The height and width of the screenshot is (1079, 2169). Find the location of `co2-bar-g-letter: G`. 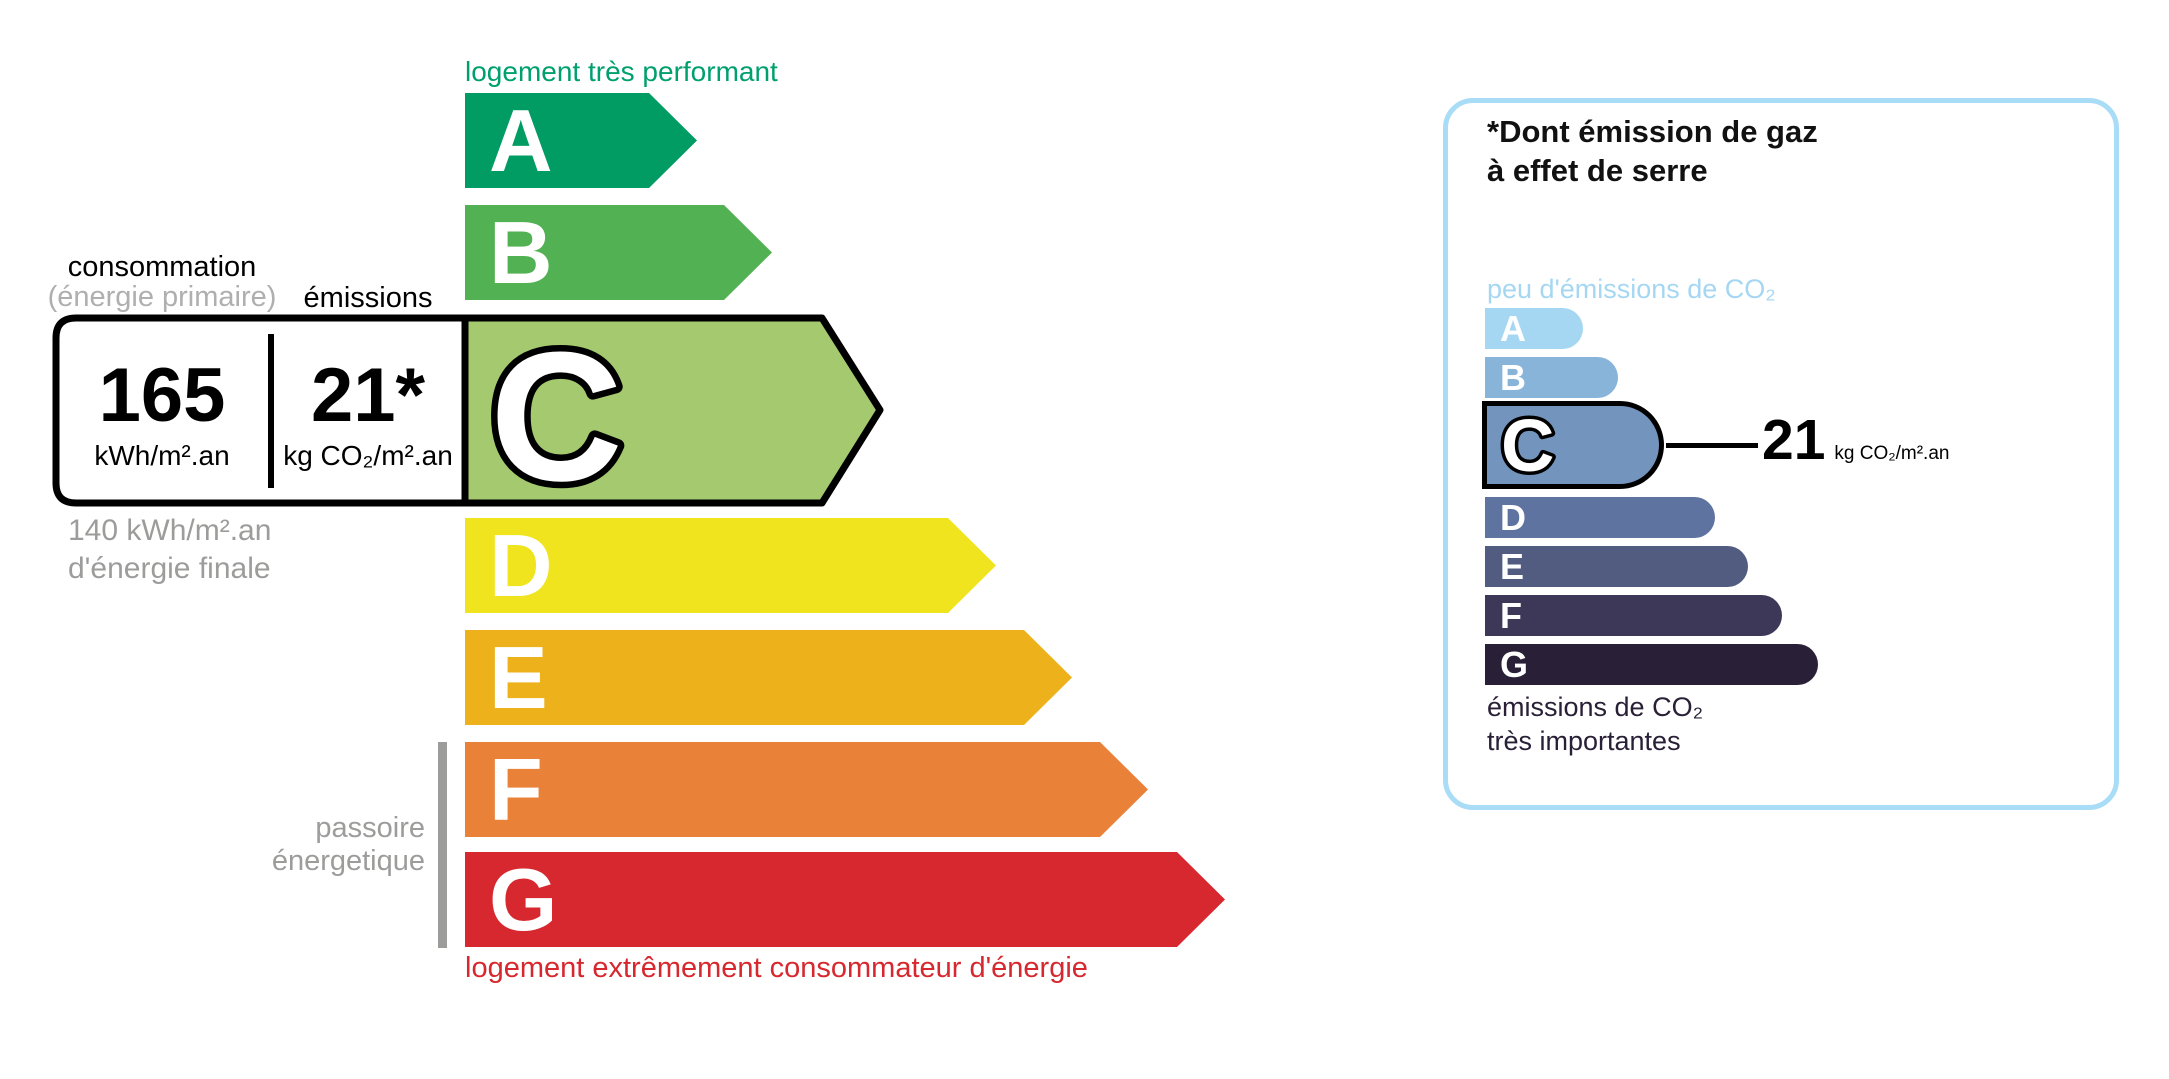

co2-bar-g-letter: G is located at coordinates (1514, 664).